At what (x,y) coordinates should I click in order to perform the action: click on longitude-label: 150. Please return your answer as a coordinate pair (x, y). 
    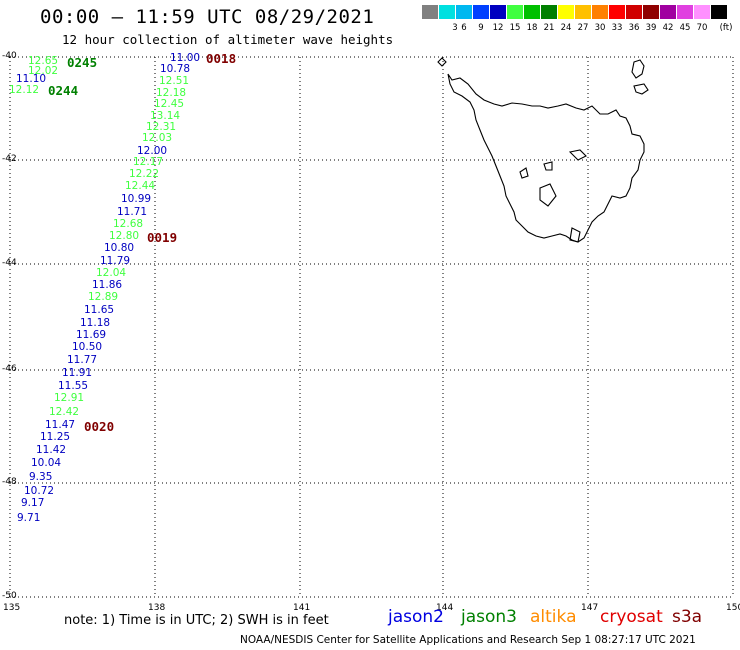
    Looking at the image, I should click on (733, 608).